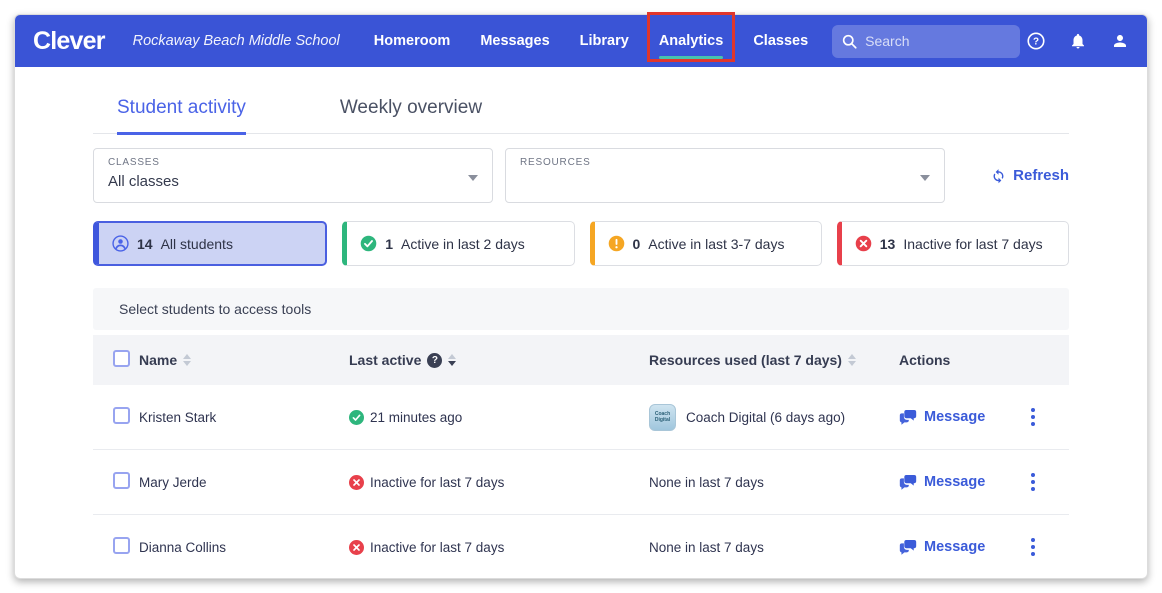 The image size is (1162, 593). What do you see at coordinates (555, 162) in the screenshot?
I see `resources-dropdown-label: RESOURCES` at bounding box center [555, 162].